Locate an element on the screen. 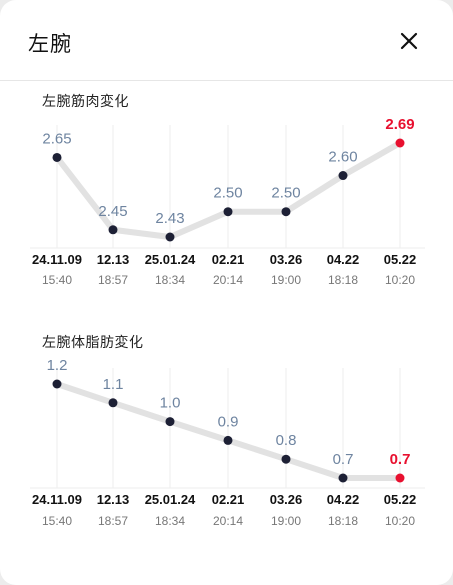 The width and height of the screenshot is (453, 585). header: 左腕 is located at coordinates (226, 40).